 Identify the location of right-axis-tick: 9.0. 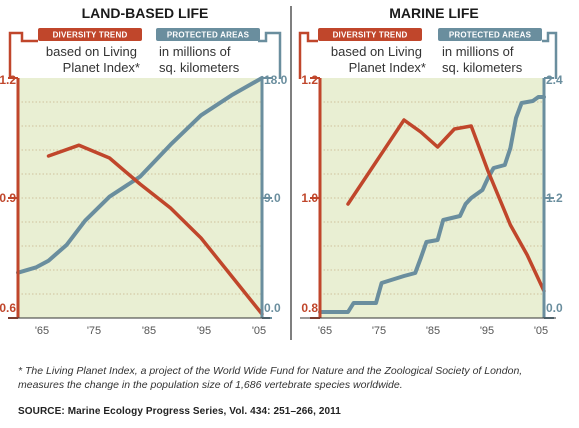
(272, 198).